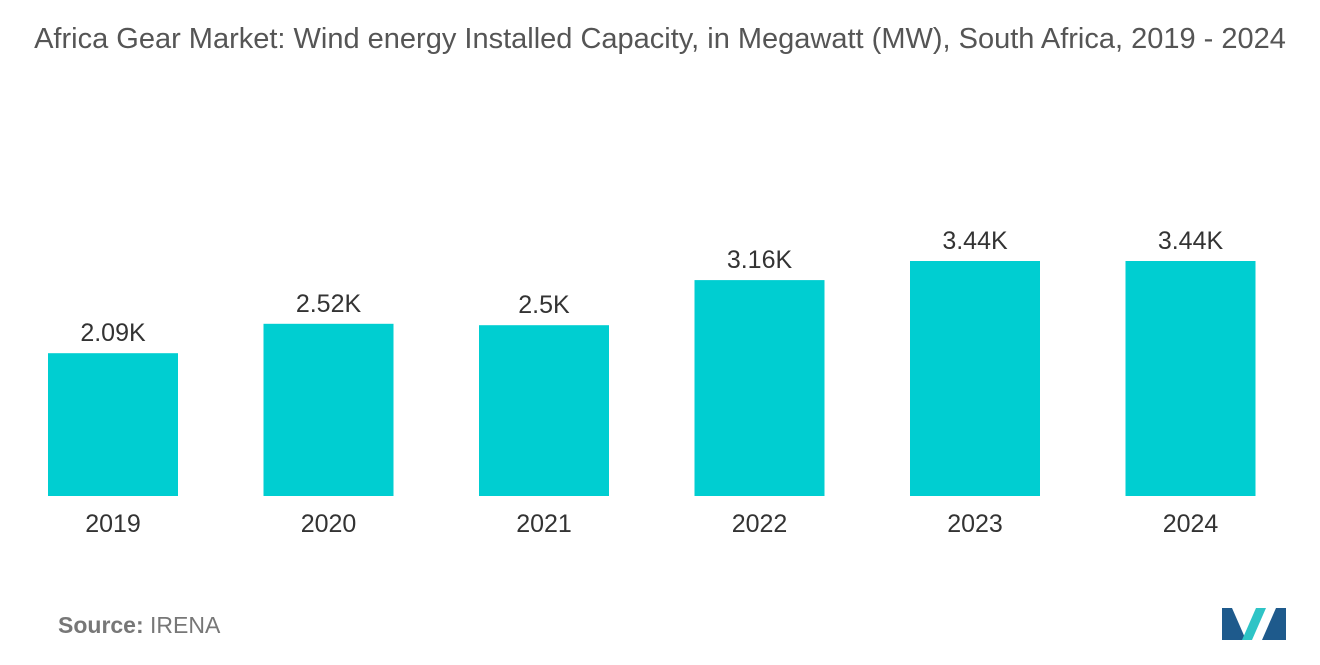 The image size is (1320, 665). What do you see at coordinates (113, 524) in the screenshot?
I see `x-tick-label-2019: 2019` at bounding box center [113, 524].